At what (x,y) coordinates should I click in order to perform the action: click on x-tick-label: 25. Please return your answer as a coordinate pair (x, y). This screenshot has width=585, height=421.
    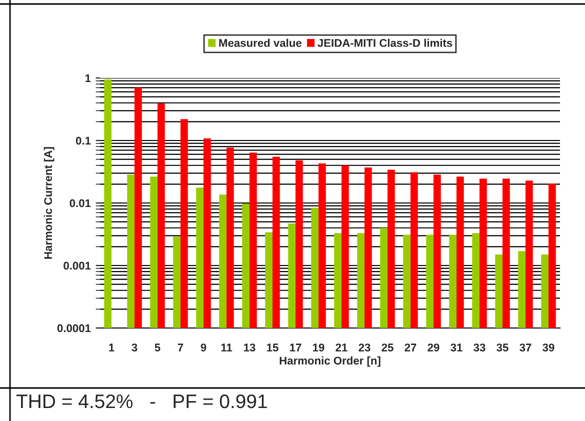
    Looking at the image, I should click on (388, 348).